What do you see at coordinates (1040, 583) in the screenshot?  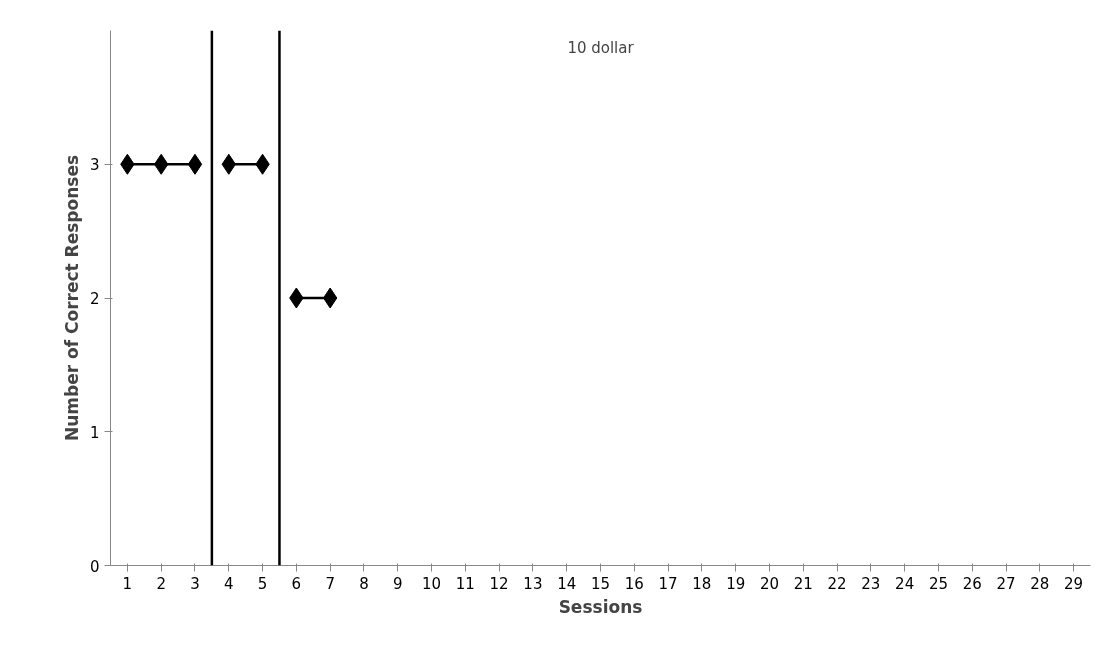 I see `x-tick-label: 28` at bounding box center [1040, 583].